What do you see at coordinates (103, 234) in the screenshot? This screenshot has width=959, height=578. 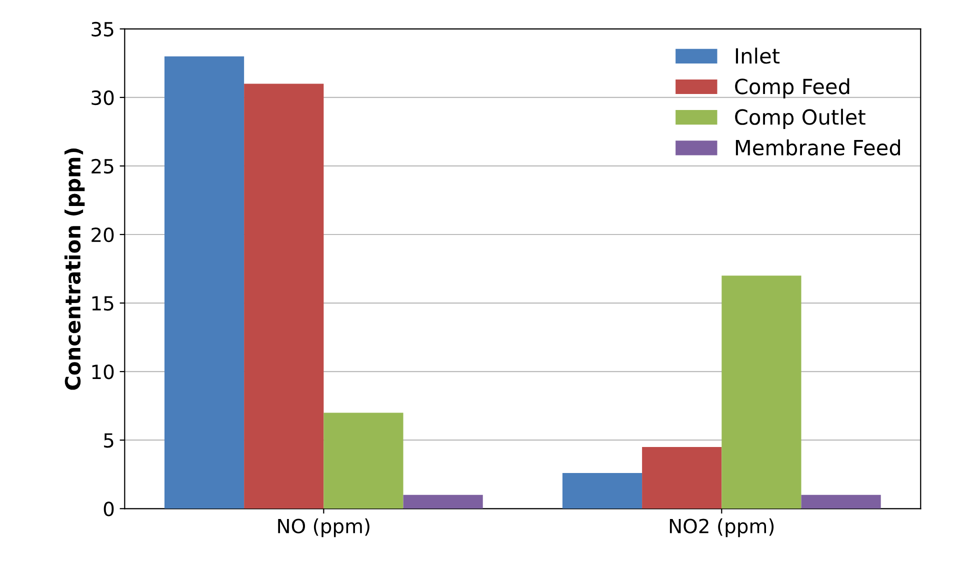 I see `y-tick-label: 20` at bounding box center [103, 234].